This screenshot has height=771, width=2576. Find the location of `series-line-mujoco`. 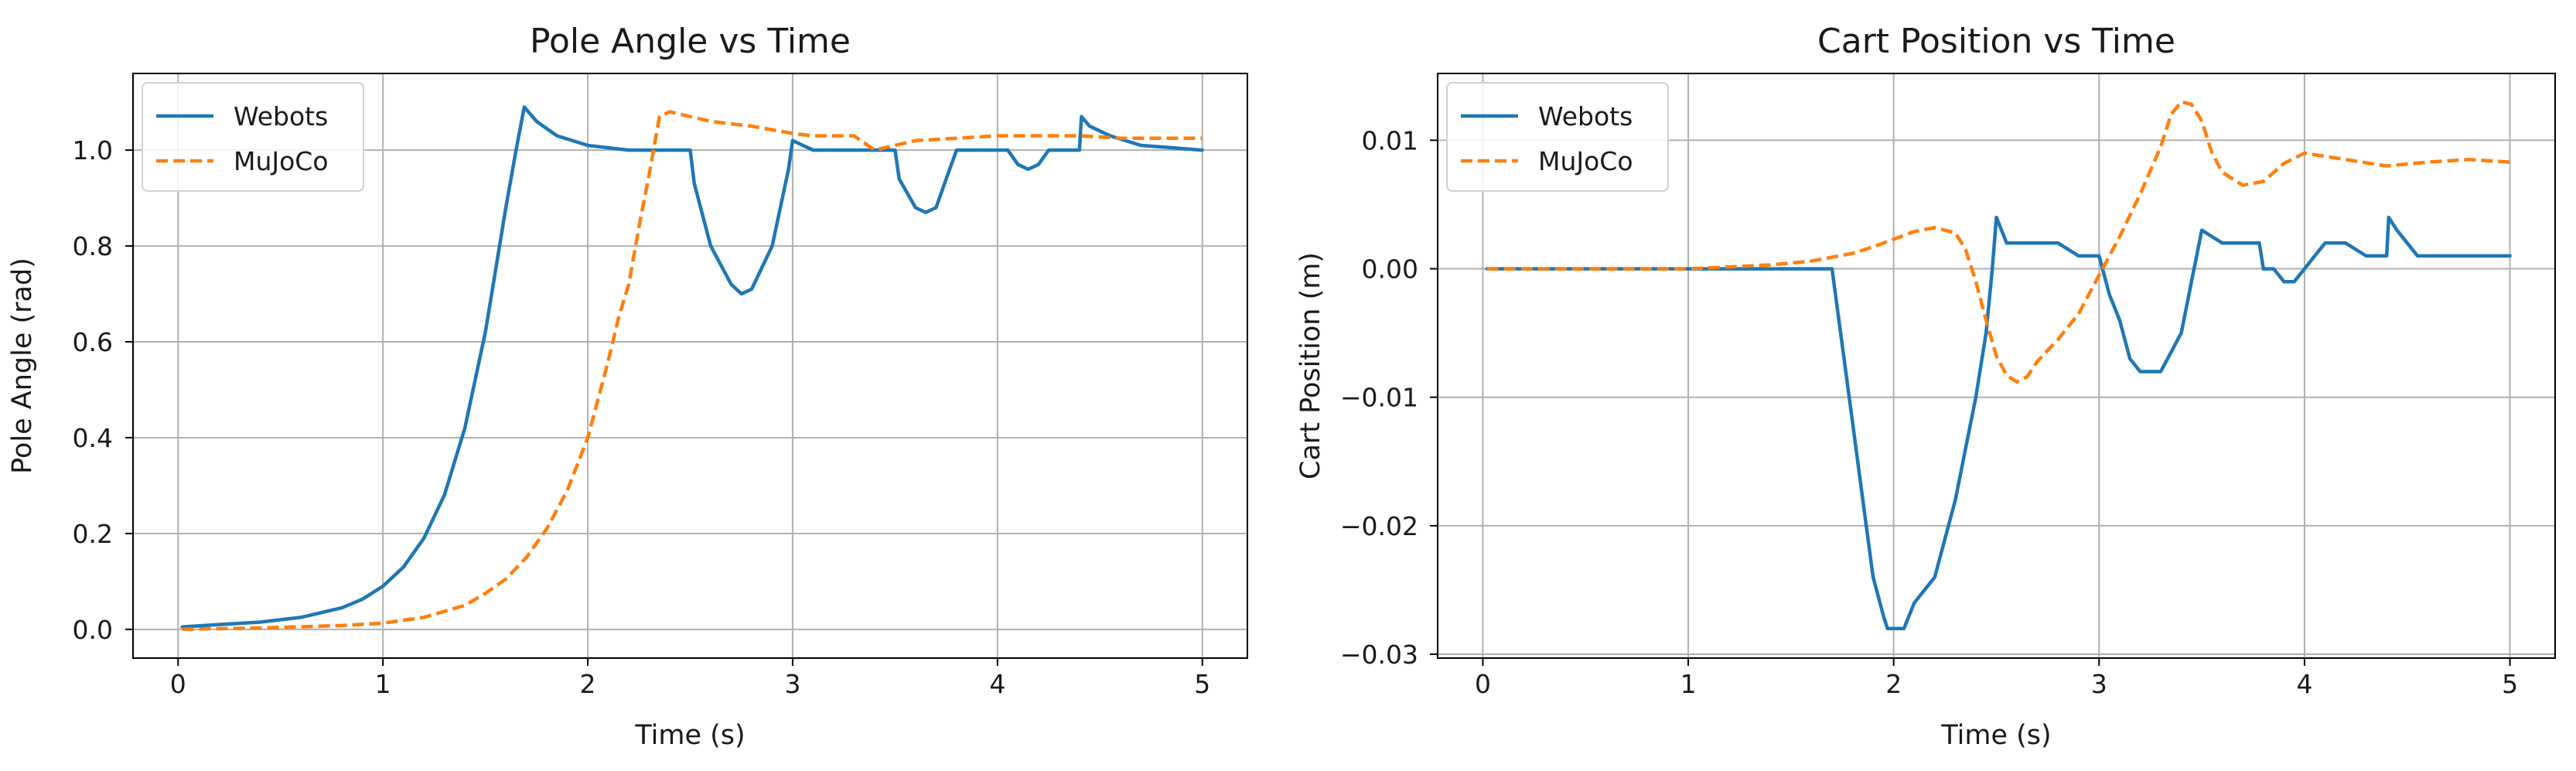

series-line-mujoco is located at coordinates (1998, 242).